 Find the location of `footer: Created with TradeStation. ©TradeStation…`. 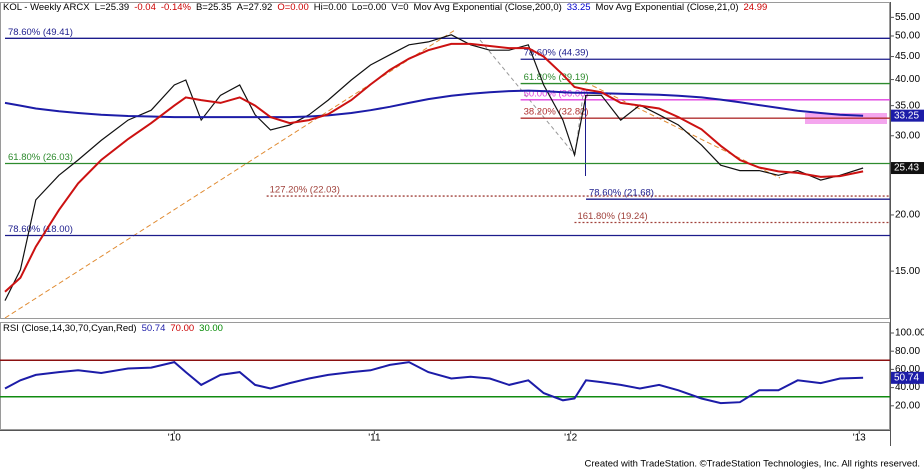

footer: Created with TradeStation. ©TradeStation… is located at coordinates (752, 464).